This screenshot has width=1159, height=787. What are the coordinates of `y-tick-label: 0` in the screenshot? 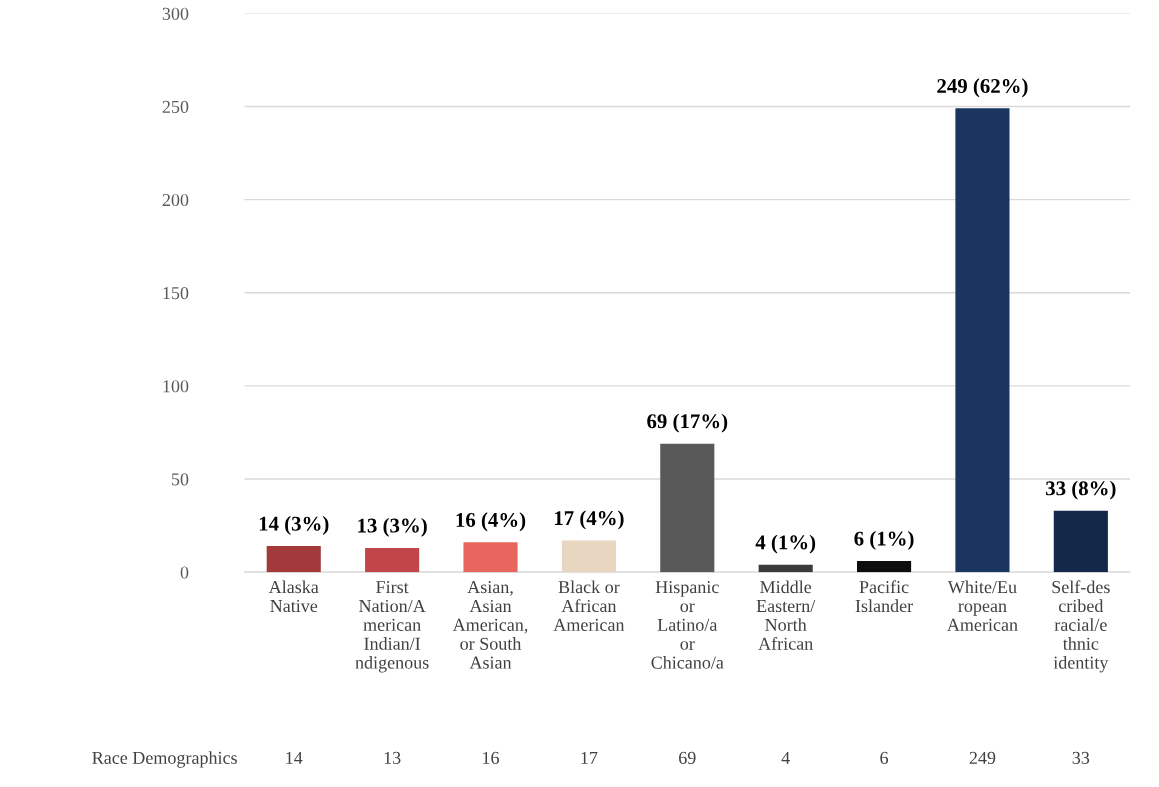 It's located at (184, 572).